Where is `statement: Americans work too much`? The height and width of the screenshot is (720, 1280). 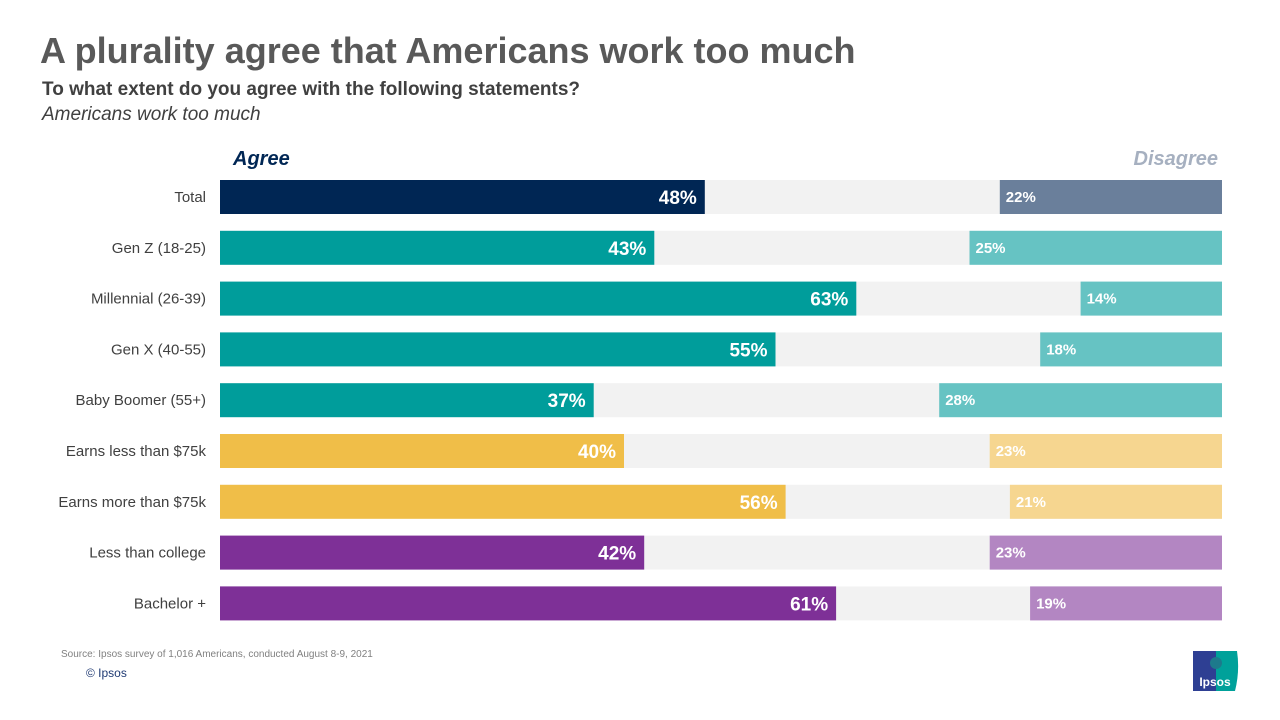
statement: Americans work too much is located at coordinates (151, 114).